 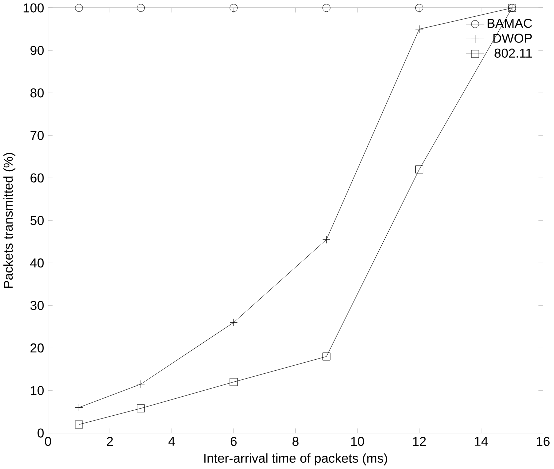 I want to click on y-tick-label: 0, so click(x=41, y=433).